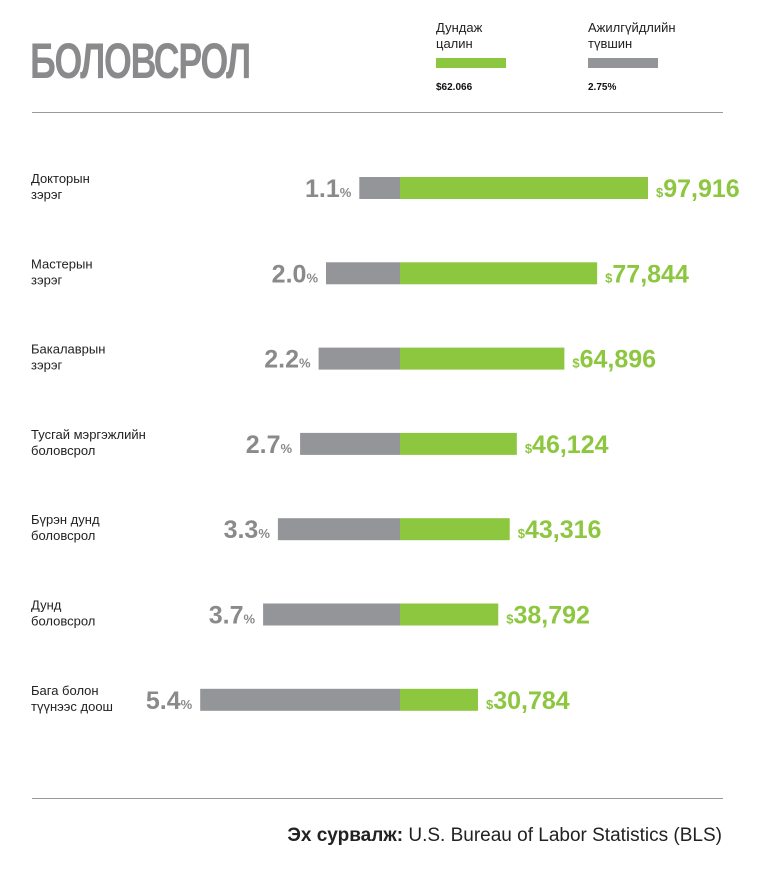 The image size is (770, 872). I want to click on category-label: Дунд боловсрол, so click(63, 613).